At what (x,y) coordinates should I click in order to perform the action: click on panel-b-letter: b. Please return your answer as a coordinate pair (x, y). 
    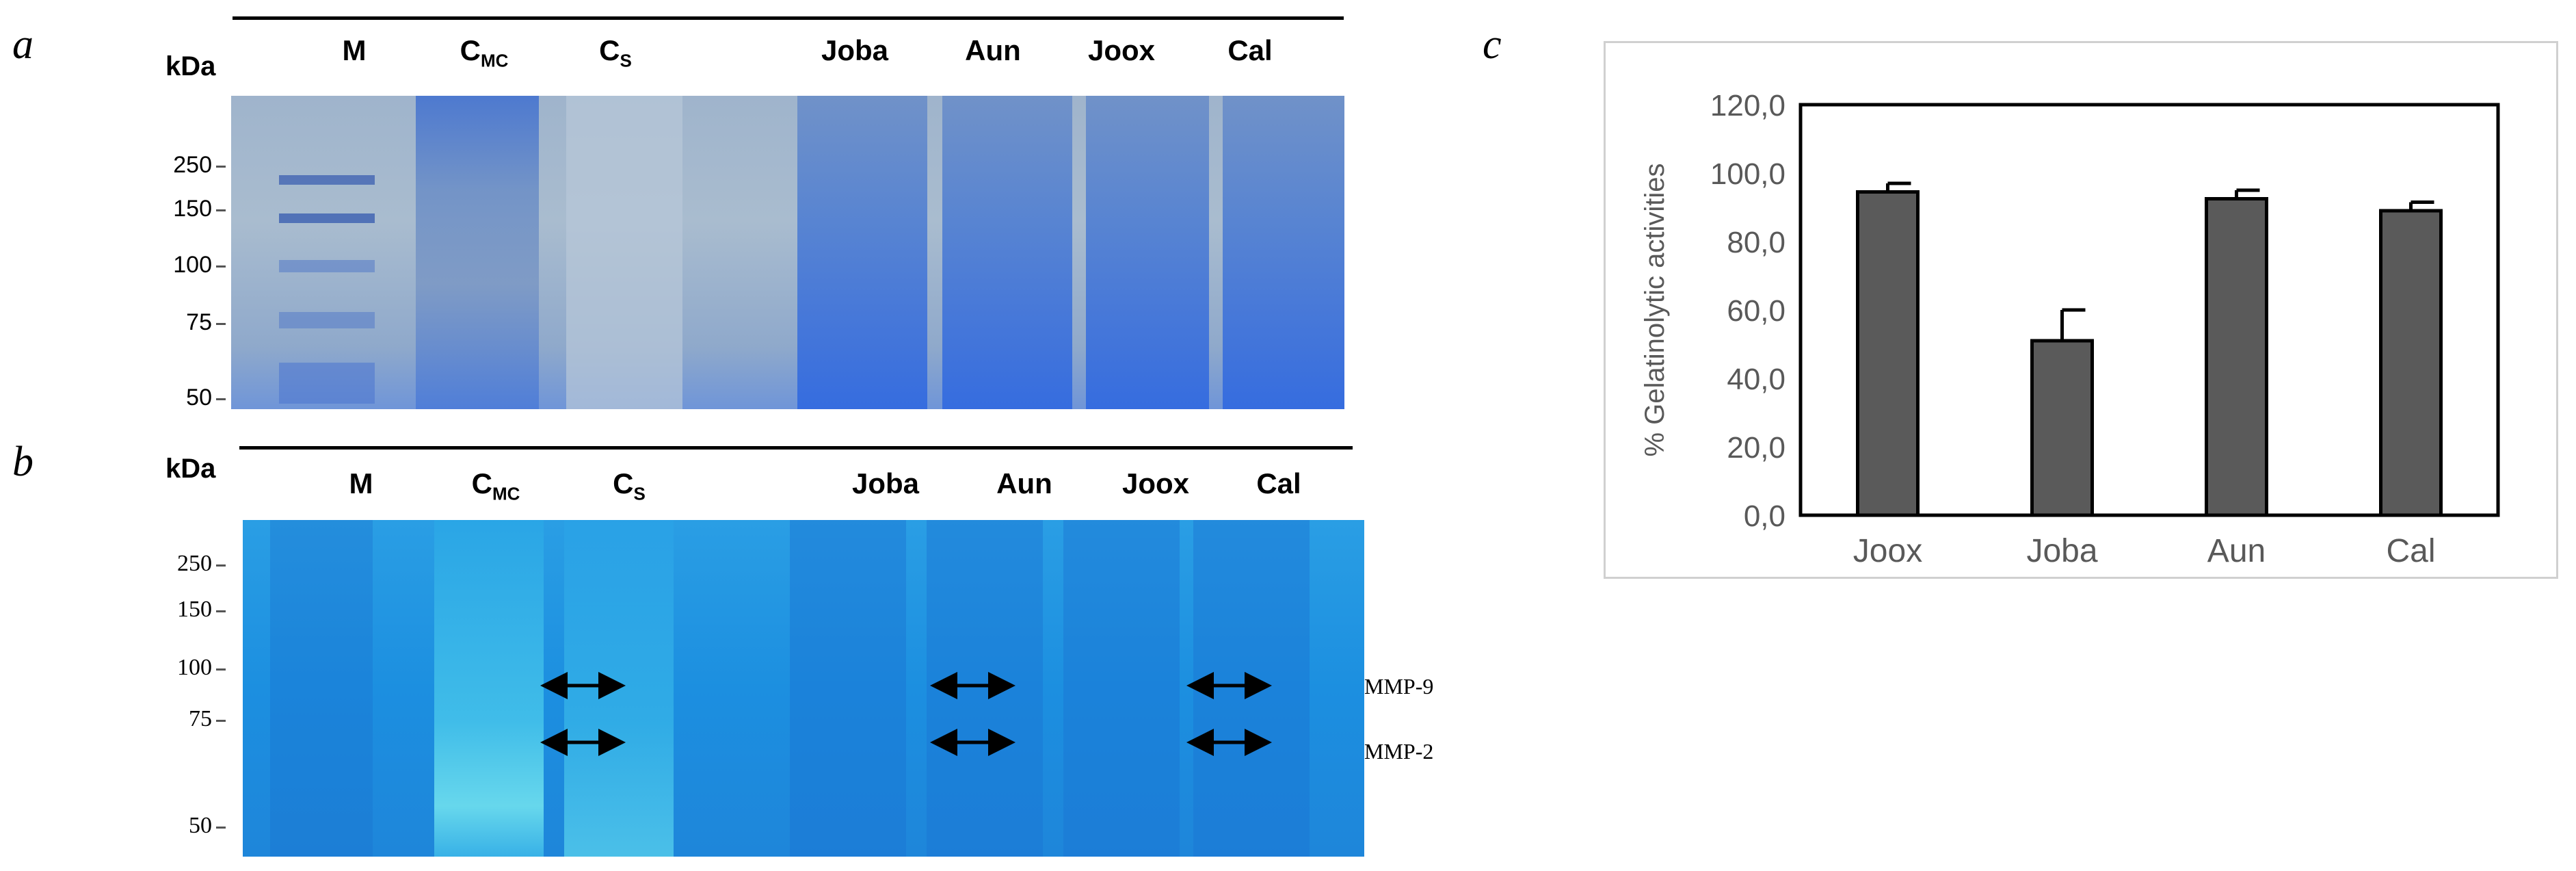
    Looking at the image, I should click on (23, 462).